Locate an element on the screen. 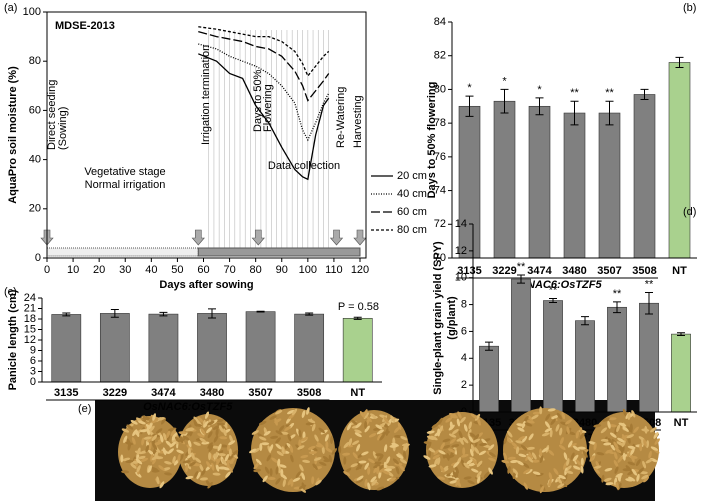 The image size is (709, 503). x-tick-label: 110 is located at coordinates (334, 270).